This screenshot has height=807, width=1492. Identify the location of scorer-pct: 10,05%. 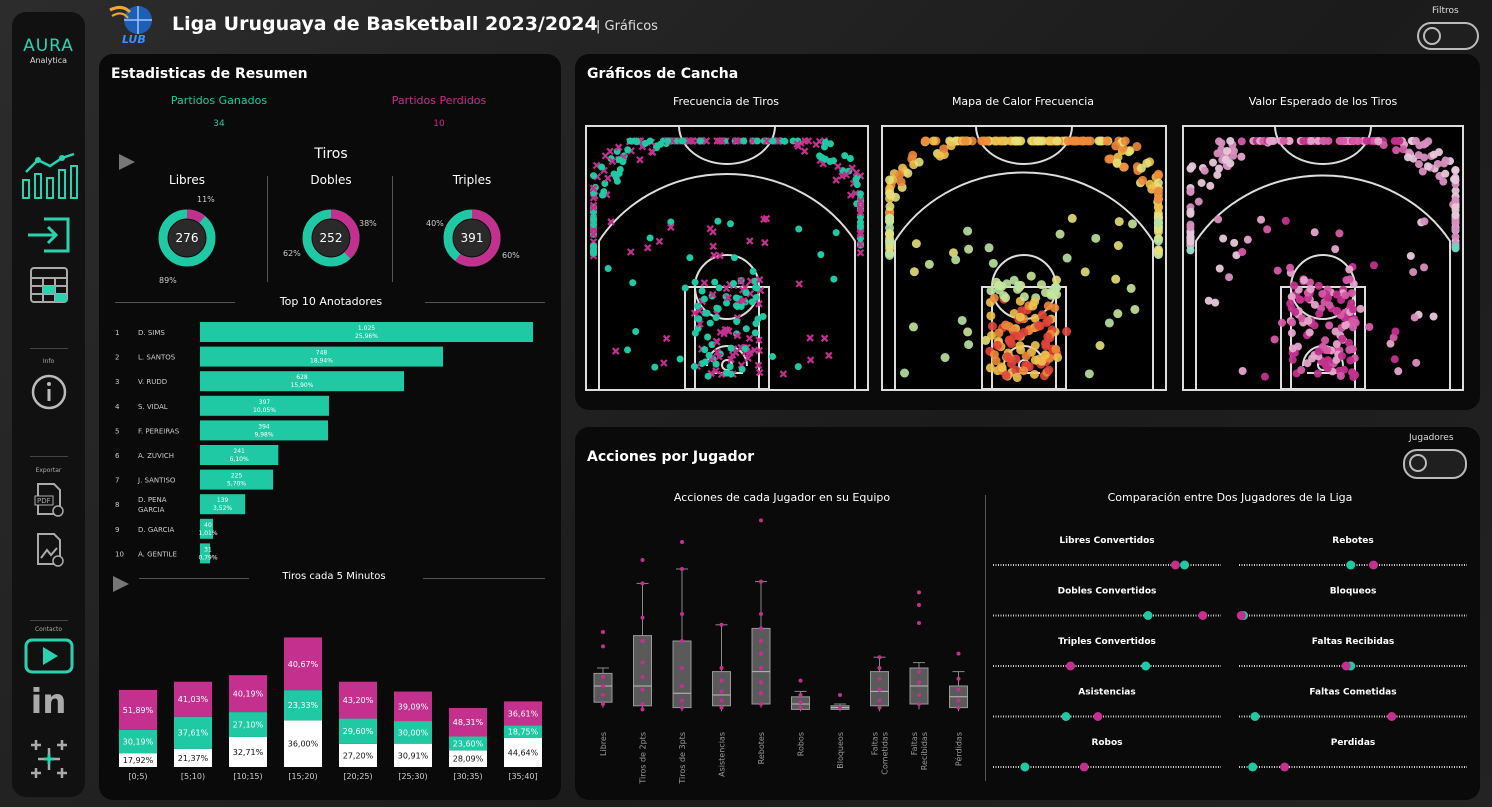
(264, 410).